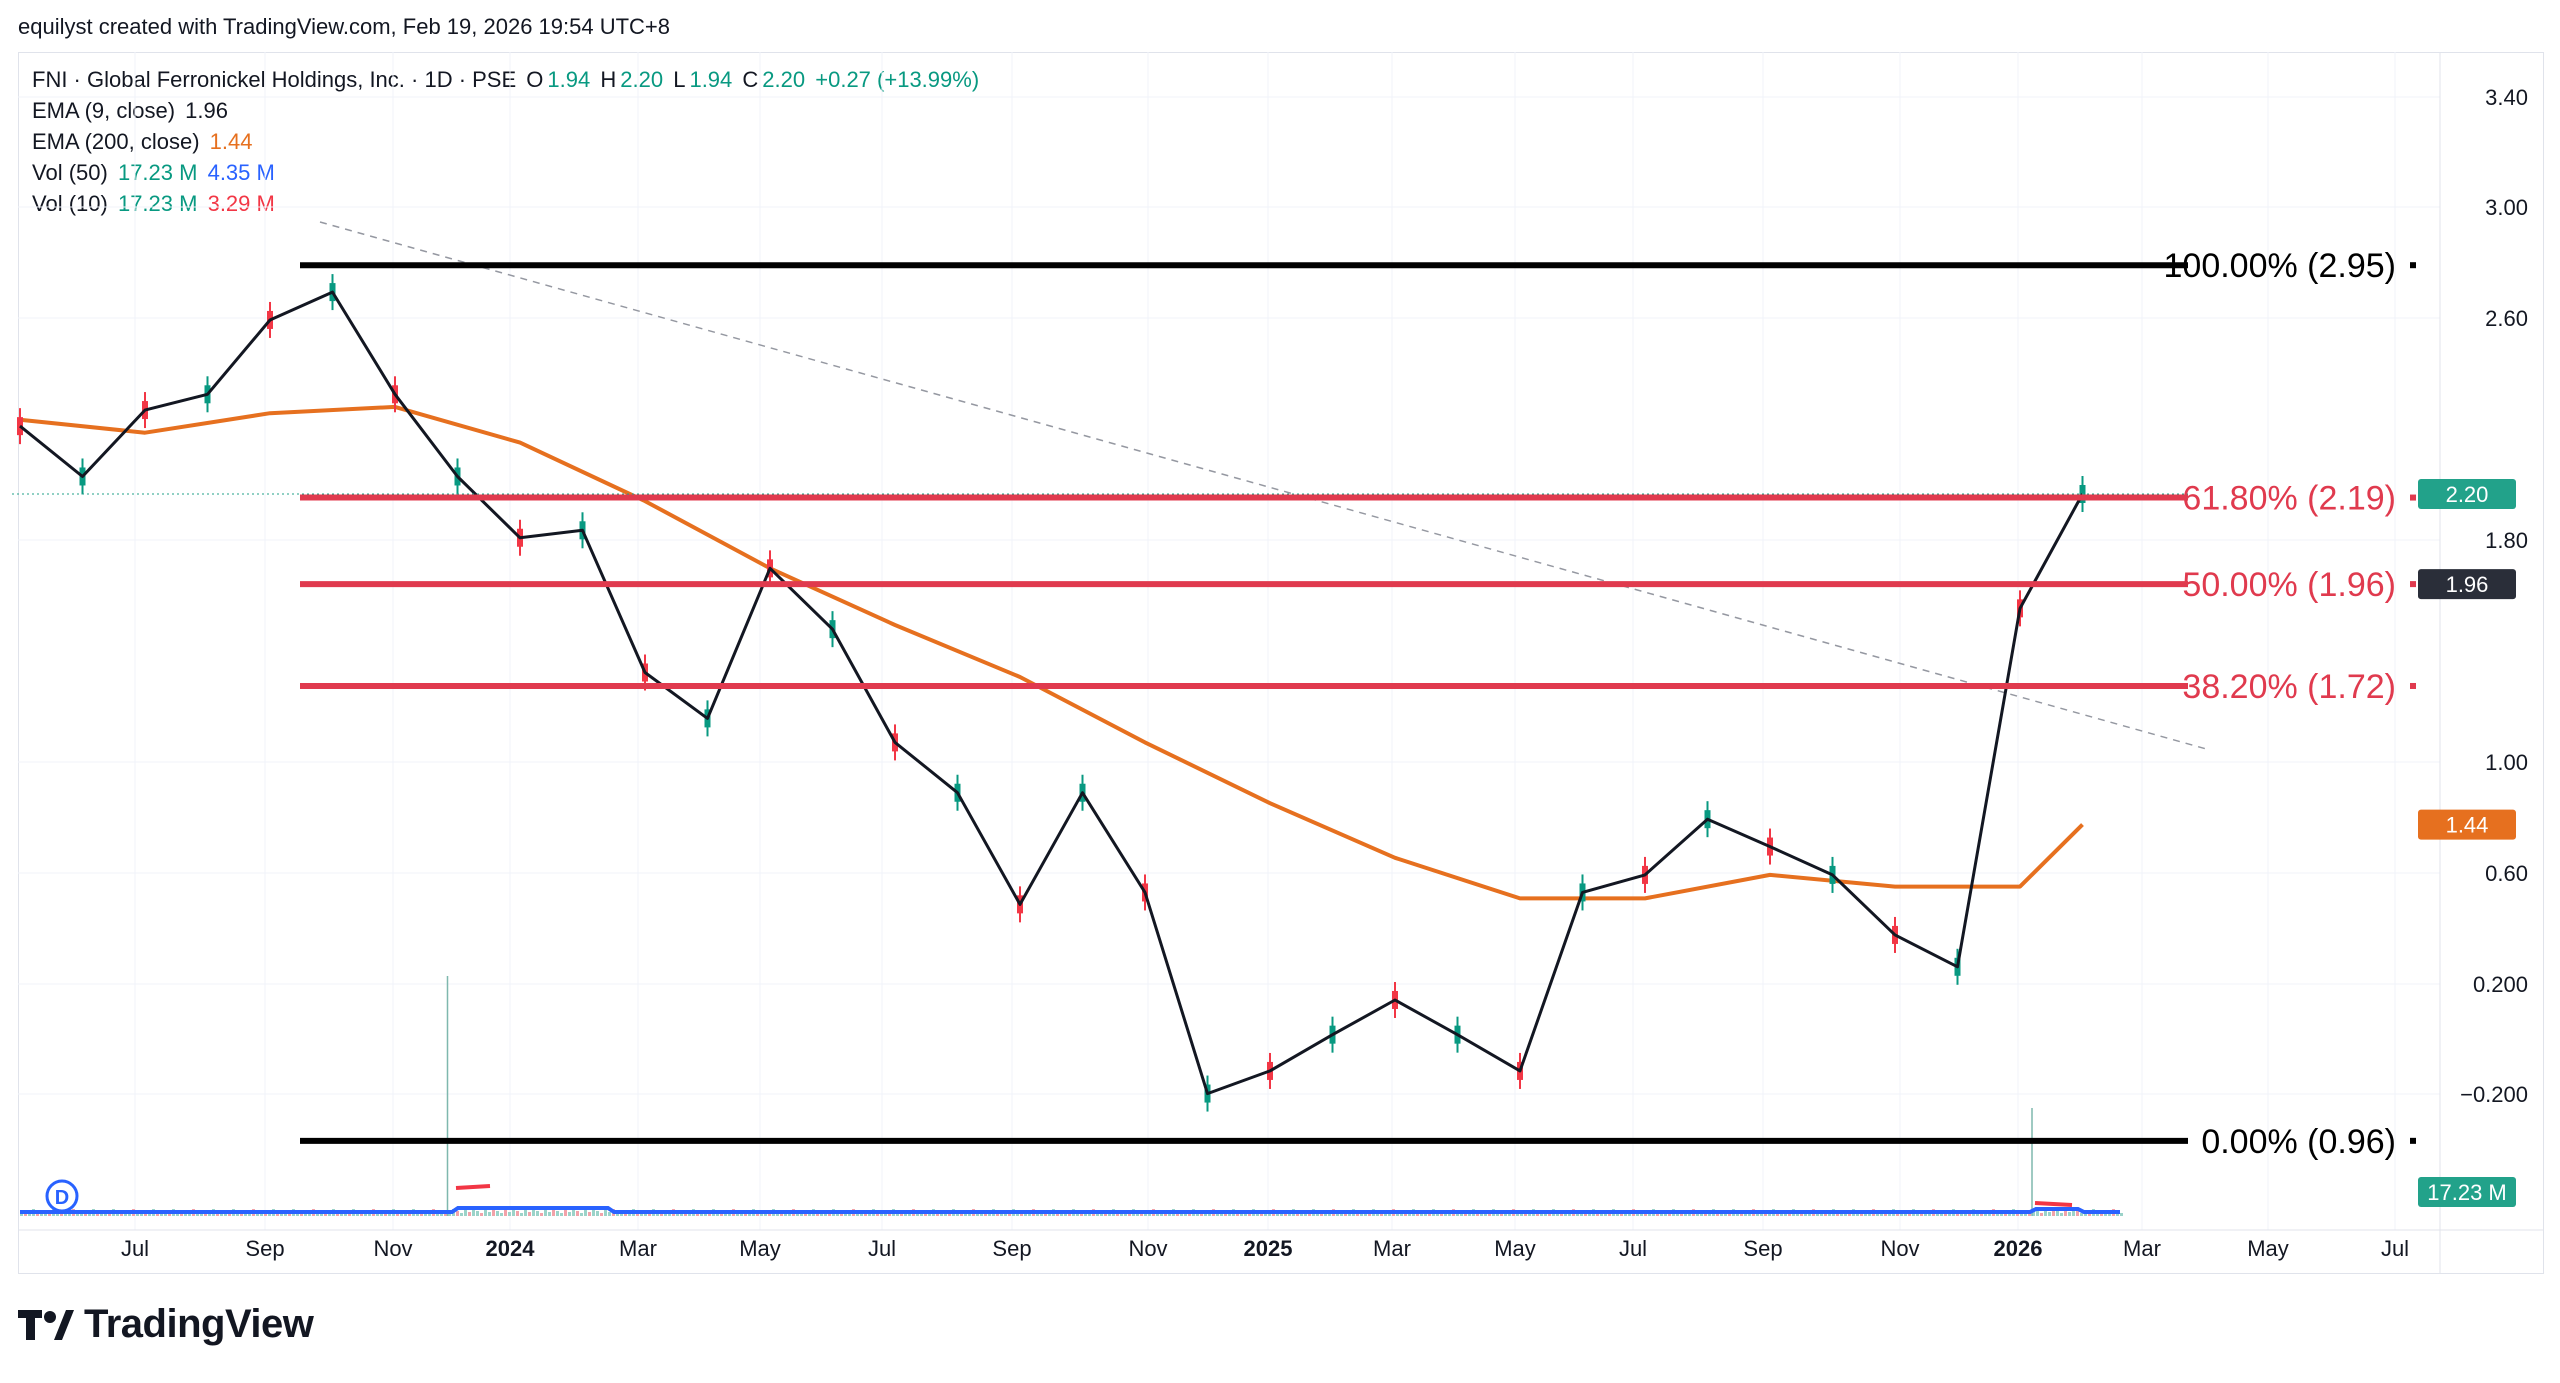 The width and height of the screenshot is (2560, 1383). What do you see at coordinates (199, 1324) in the screenshot?
I see `tradingview-logo-text: TradingView` at bounding box center [199, 1324].